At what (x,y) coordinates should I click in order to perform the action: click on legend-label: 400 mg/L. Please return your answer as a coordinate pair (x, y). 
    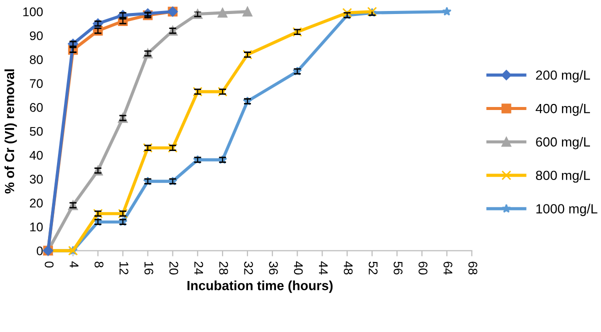
    Looking at the image, I should click on (563, 110).